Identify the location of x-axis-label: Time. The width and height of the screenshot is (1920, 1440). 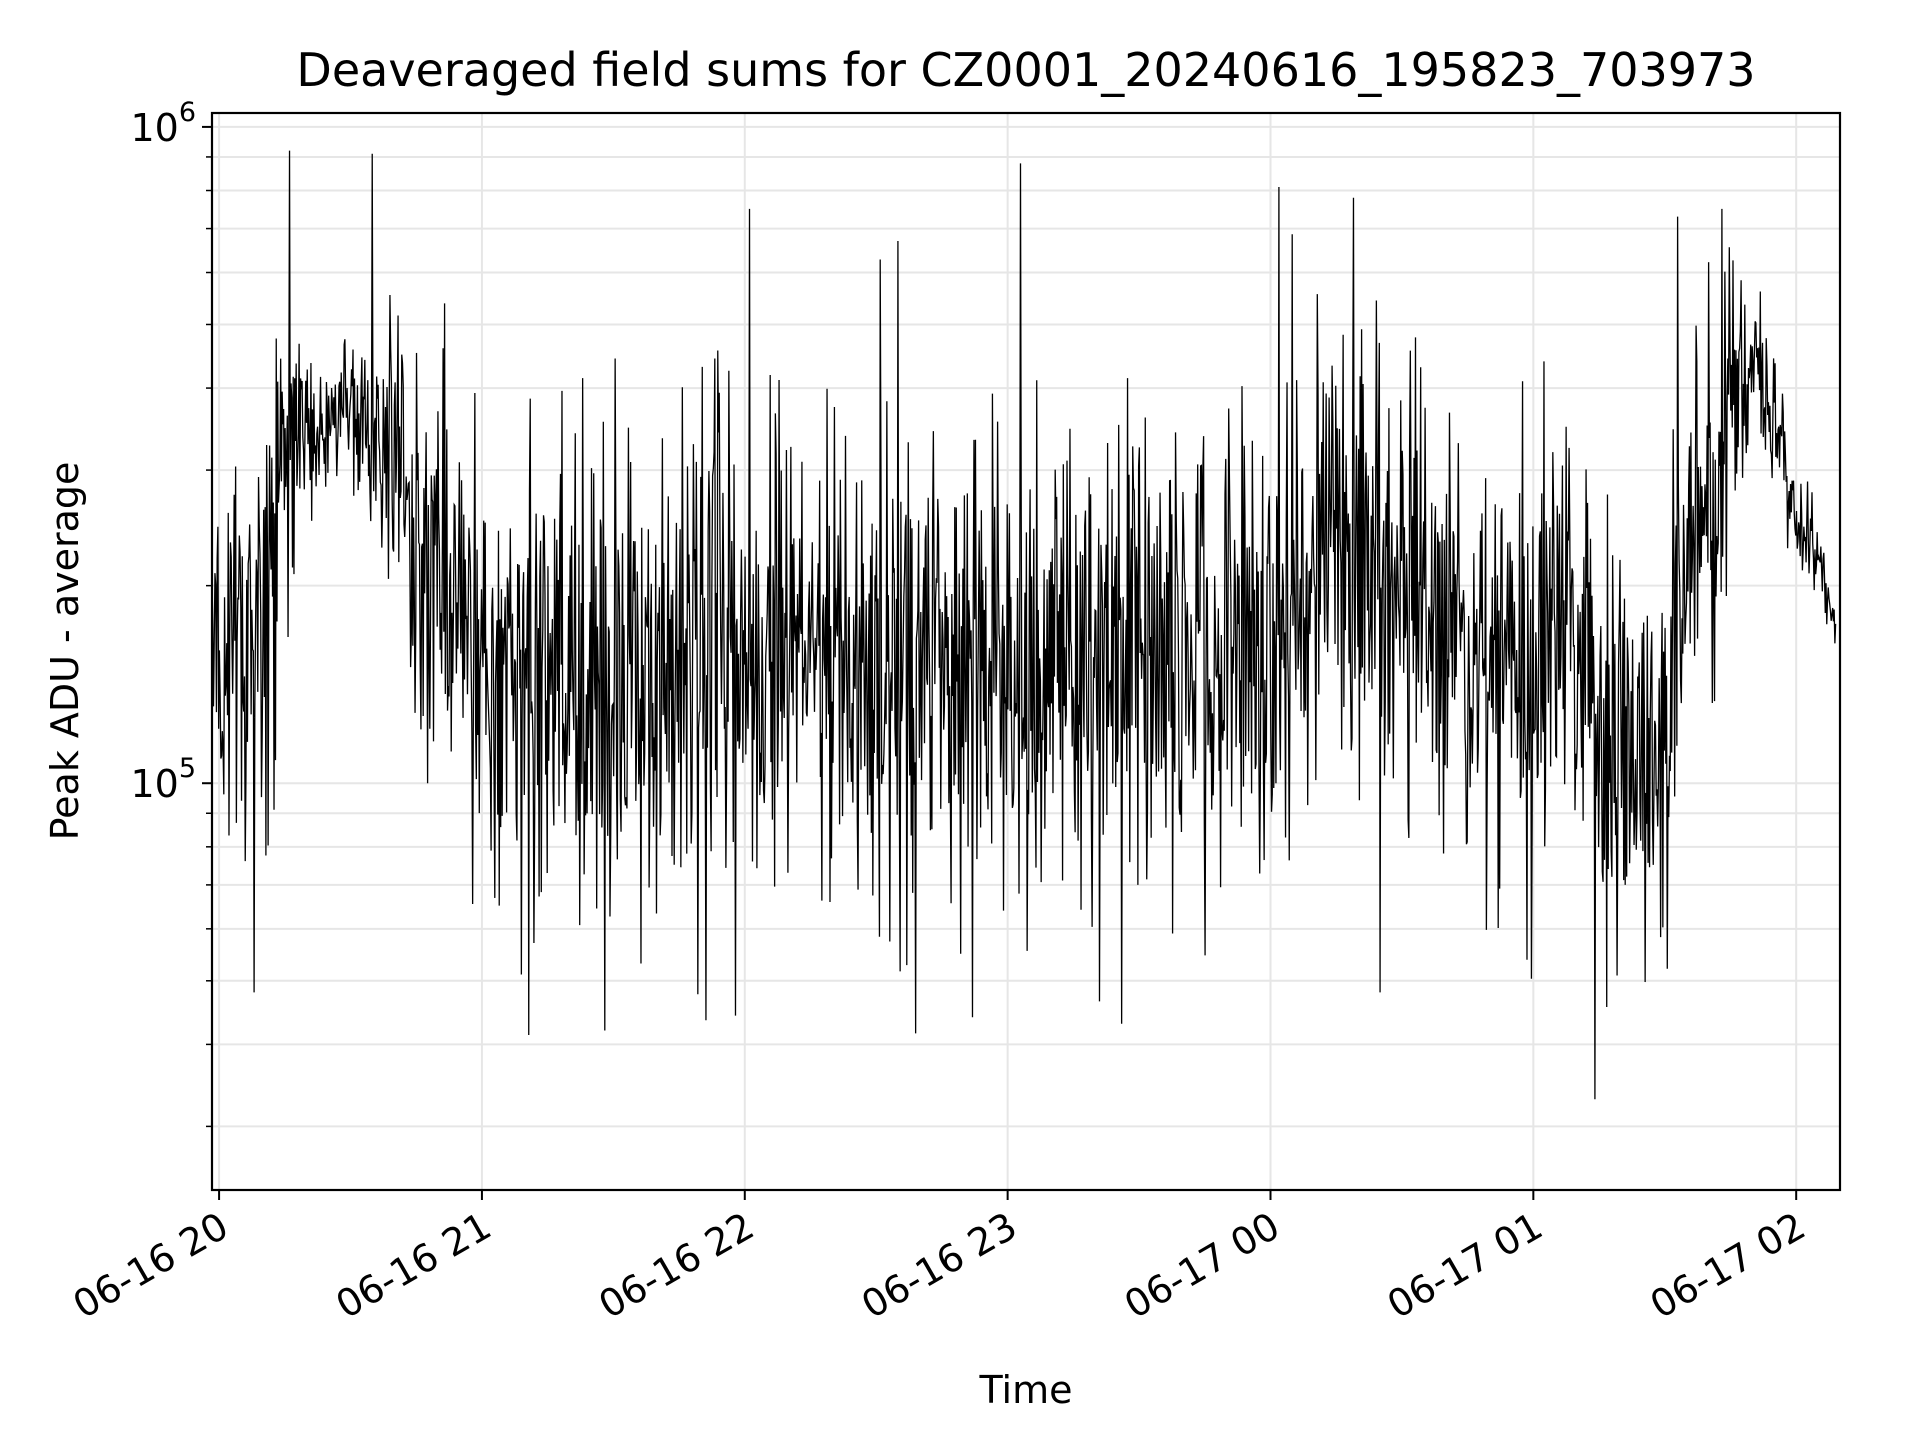
(1026, 1390).